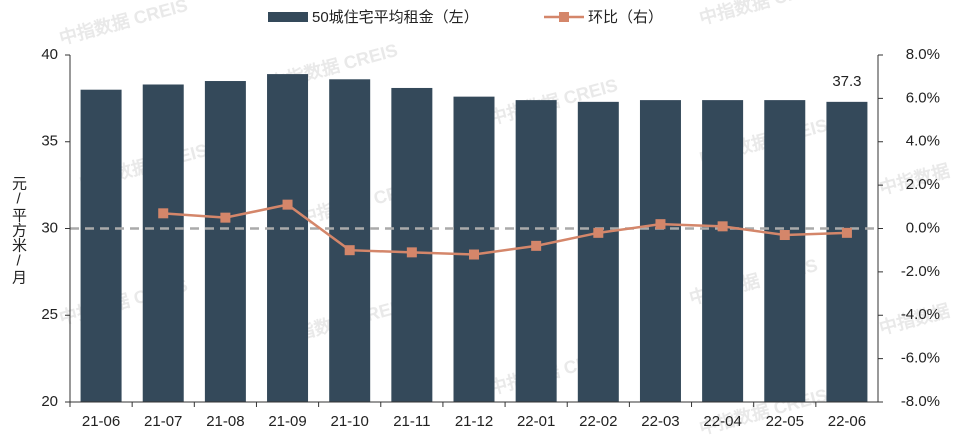  Describe the element at coordinates (287, 421) in the screenshot. I see `x-tick-label: 21-09` at that location.